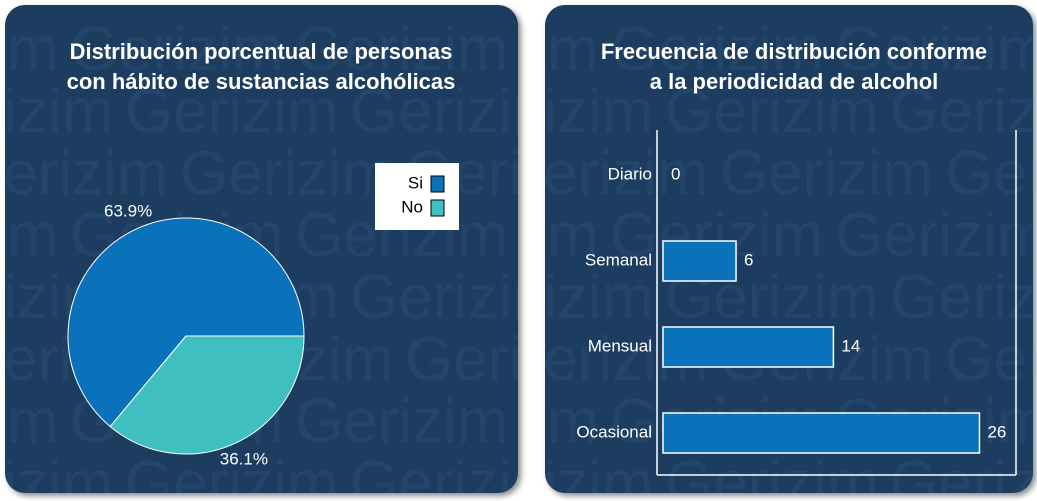 The image size is (1037, 501). Describe the element at coordinates (614, 431) in the screenshot. I see `y-tick-label: Ocasional` at that location.